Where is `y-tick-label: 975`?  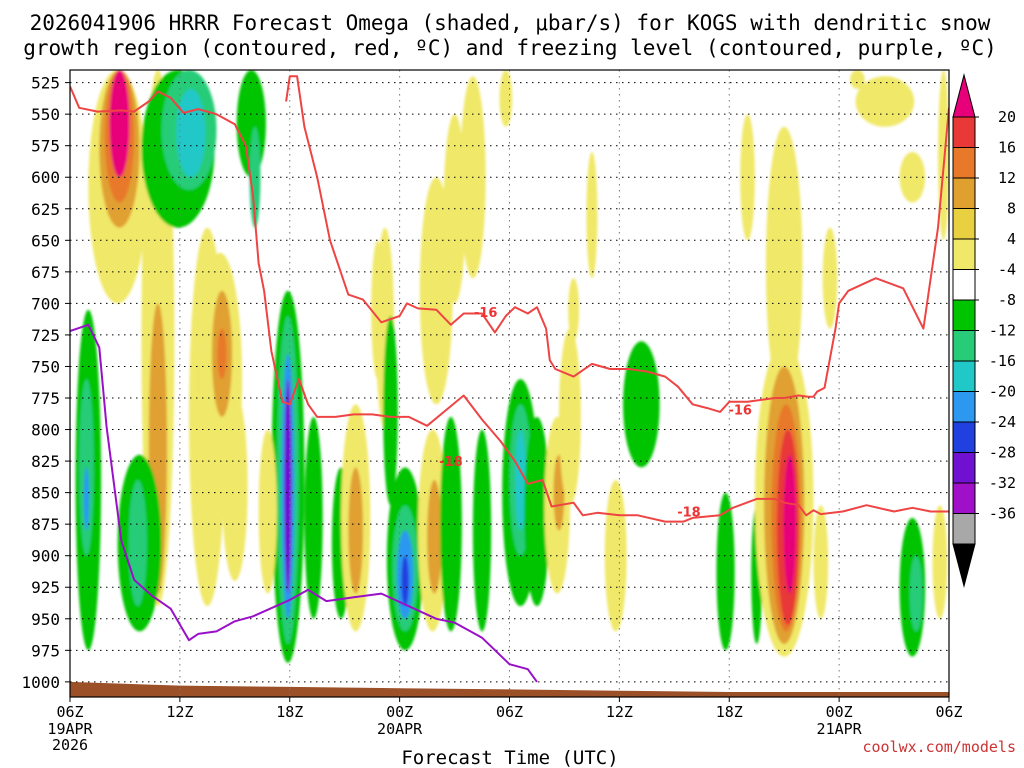 y-tick-label: 975 is located at coordinates (45, 650).